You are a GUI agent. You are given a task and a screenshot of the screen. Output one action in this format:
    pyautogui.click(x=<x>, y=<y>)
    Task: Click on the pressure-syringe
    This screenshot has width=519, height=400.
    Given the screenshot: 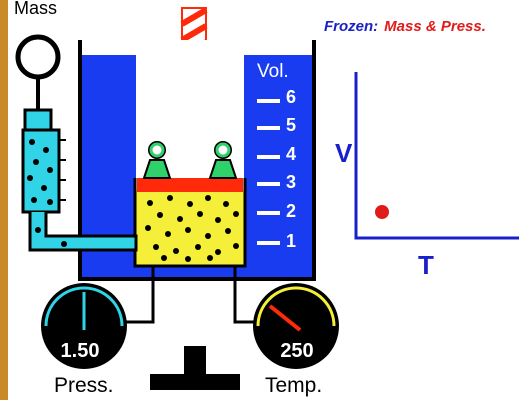 What is the action you would take?
    pyautogui.click(x=76, y=143)
    